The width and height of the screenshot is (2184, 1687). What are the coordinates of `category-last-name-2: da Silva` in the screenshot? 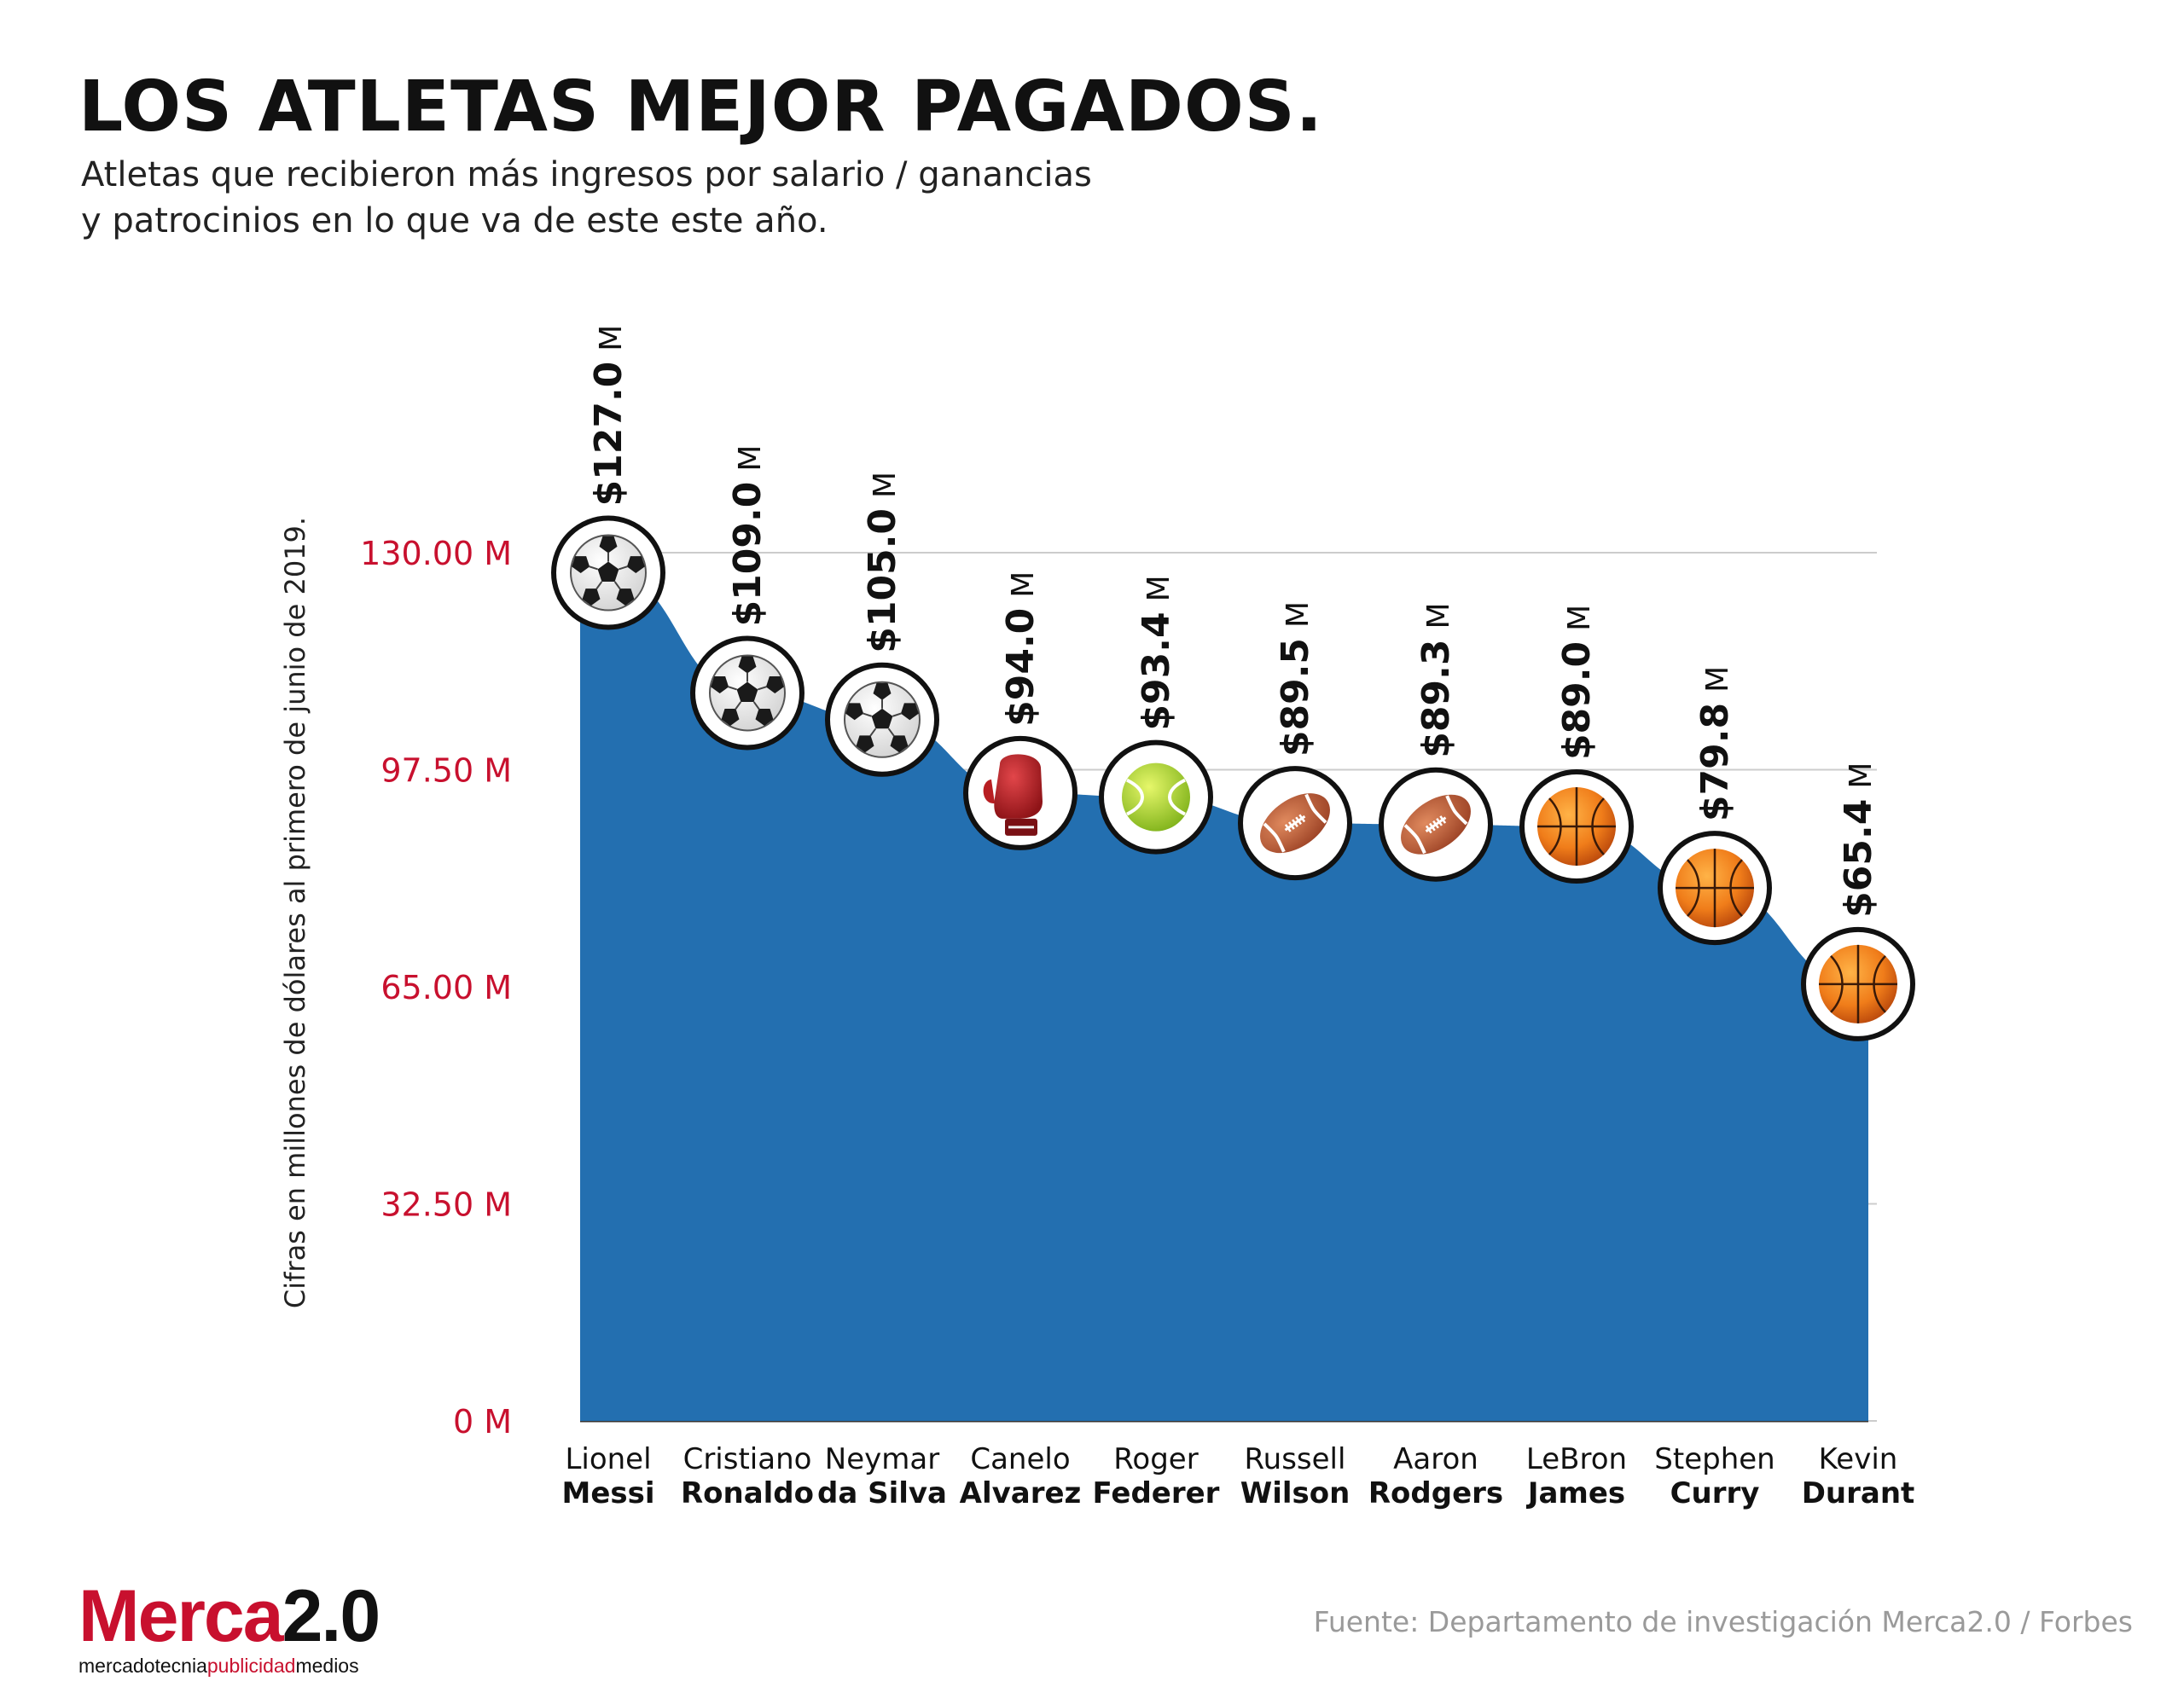 It's located at (882, 1493).